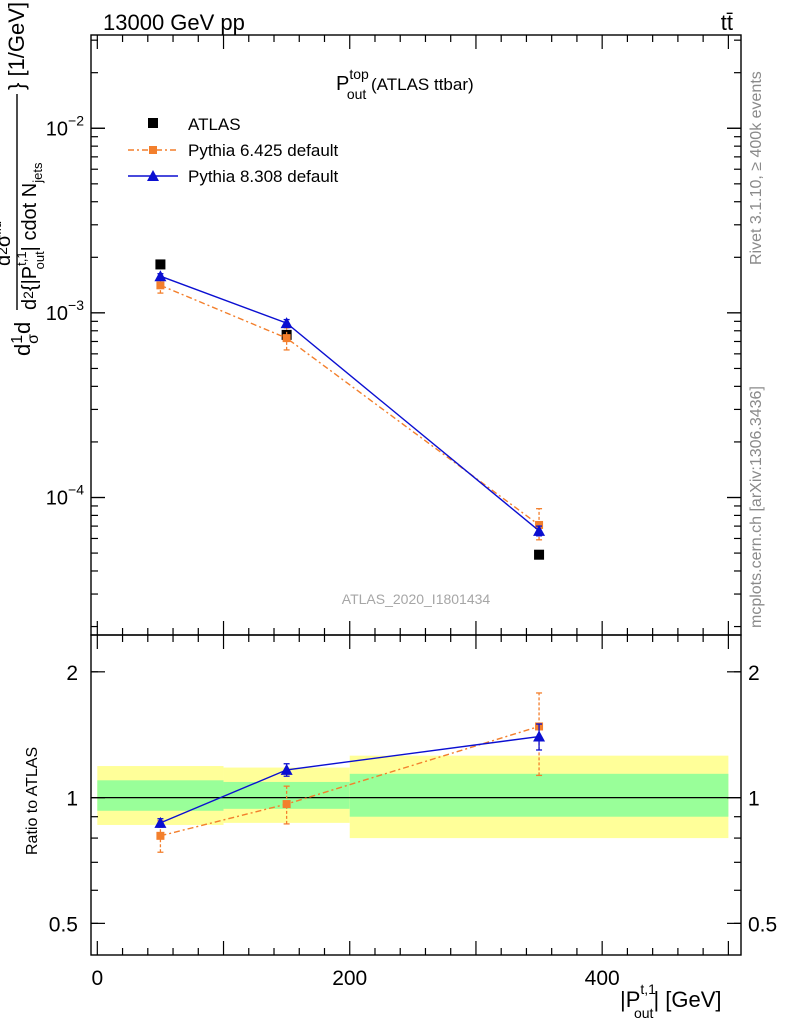  What do you see at coordinates (153, 175) in the screenshot?
I see `legend-marker-pythia8` at bounding box center [153, 175].